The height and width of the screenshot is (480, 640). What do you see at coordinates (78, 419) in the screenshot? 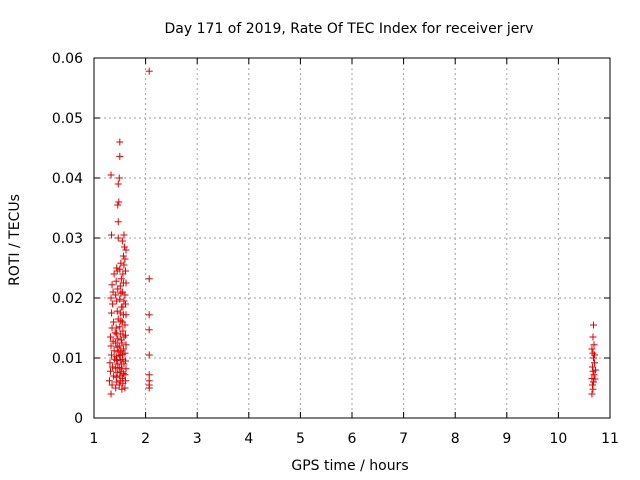
I see `y-tick-label: 0` at bounding box center [78, 419].